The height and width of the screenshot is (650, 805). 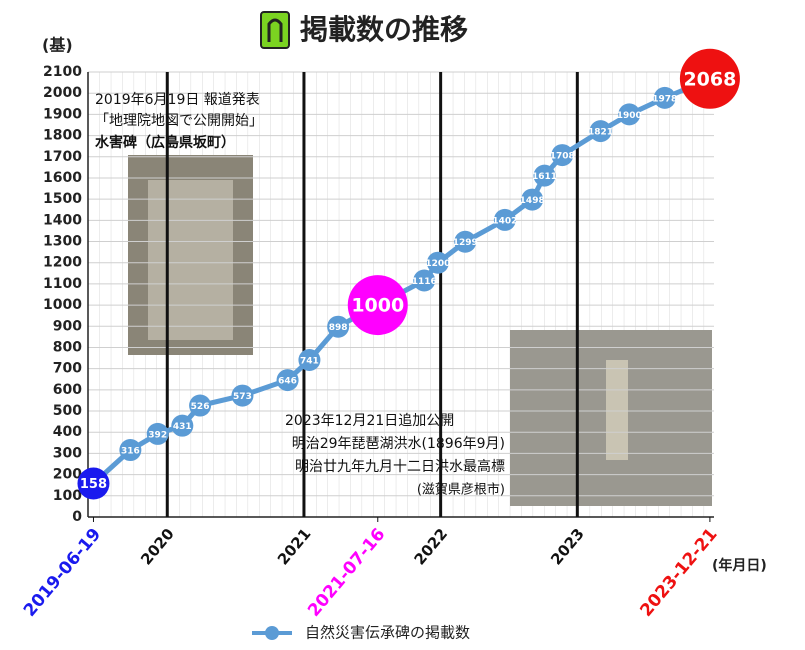 I want to click on y-tick-label: 400, so click(x=67, y=432).